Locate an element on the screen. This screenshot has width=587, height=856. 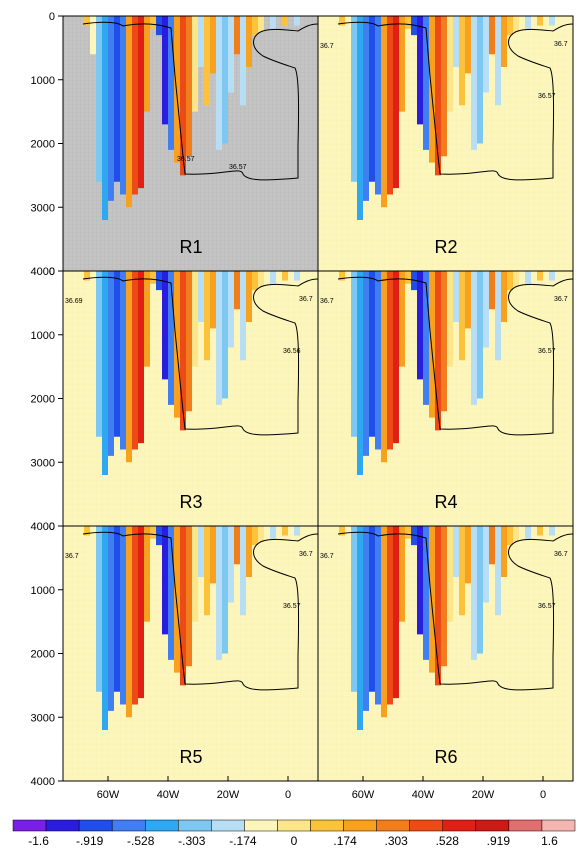
x-tick-label: 0 is located at coordinates (543, 795).